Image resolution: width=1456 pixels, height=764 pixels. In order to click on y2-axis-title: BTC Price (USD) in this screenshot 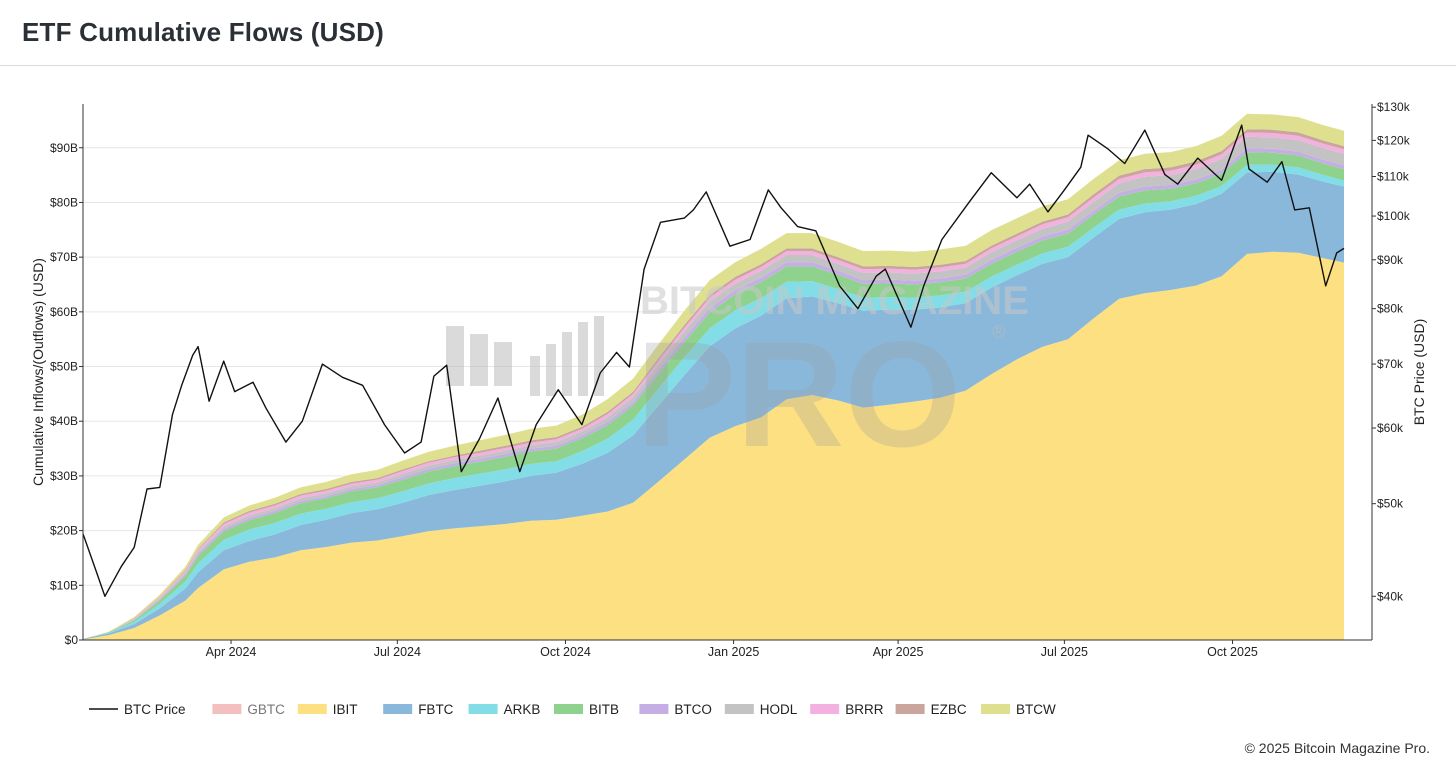, I will do `click(1419, 372)`.